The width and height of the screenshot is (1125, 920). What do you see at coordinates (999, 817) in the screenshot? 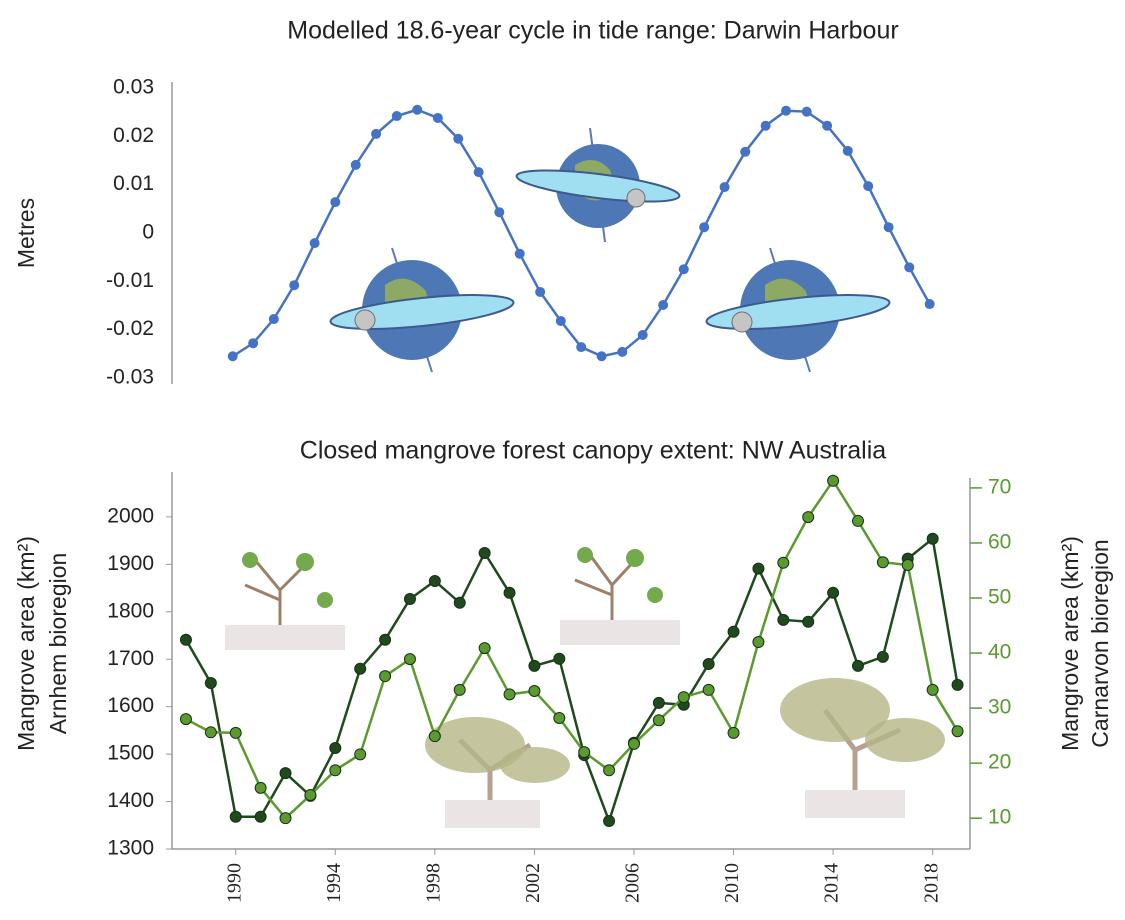
I see `y2-tick-label: 10` at bounding box center [999, 817].